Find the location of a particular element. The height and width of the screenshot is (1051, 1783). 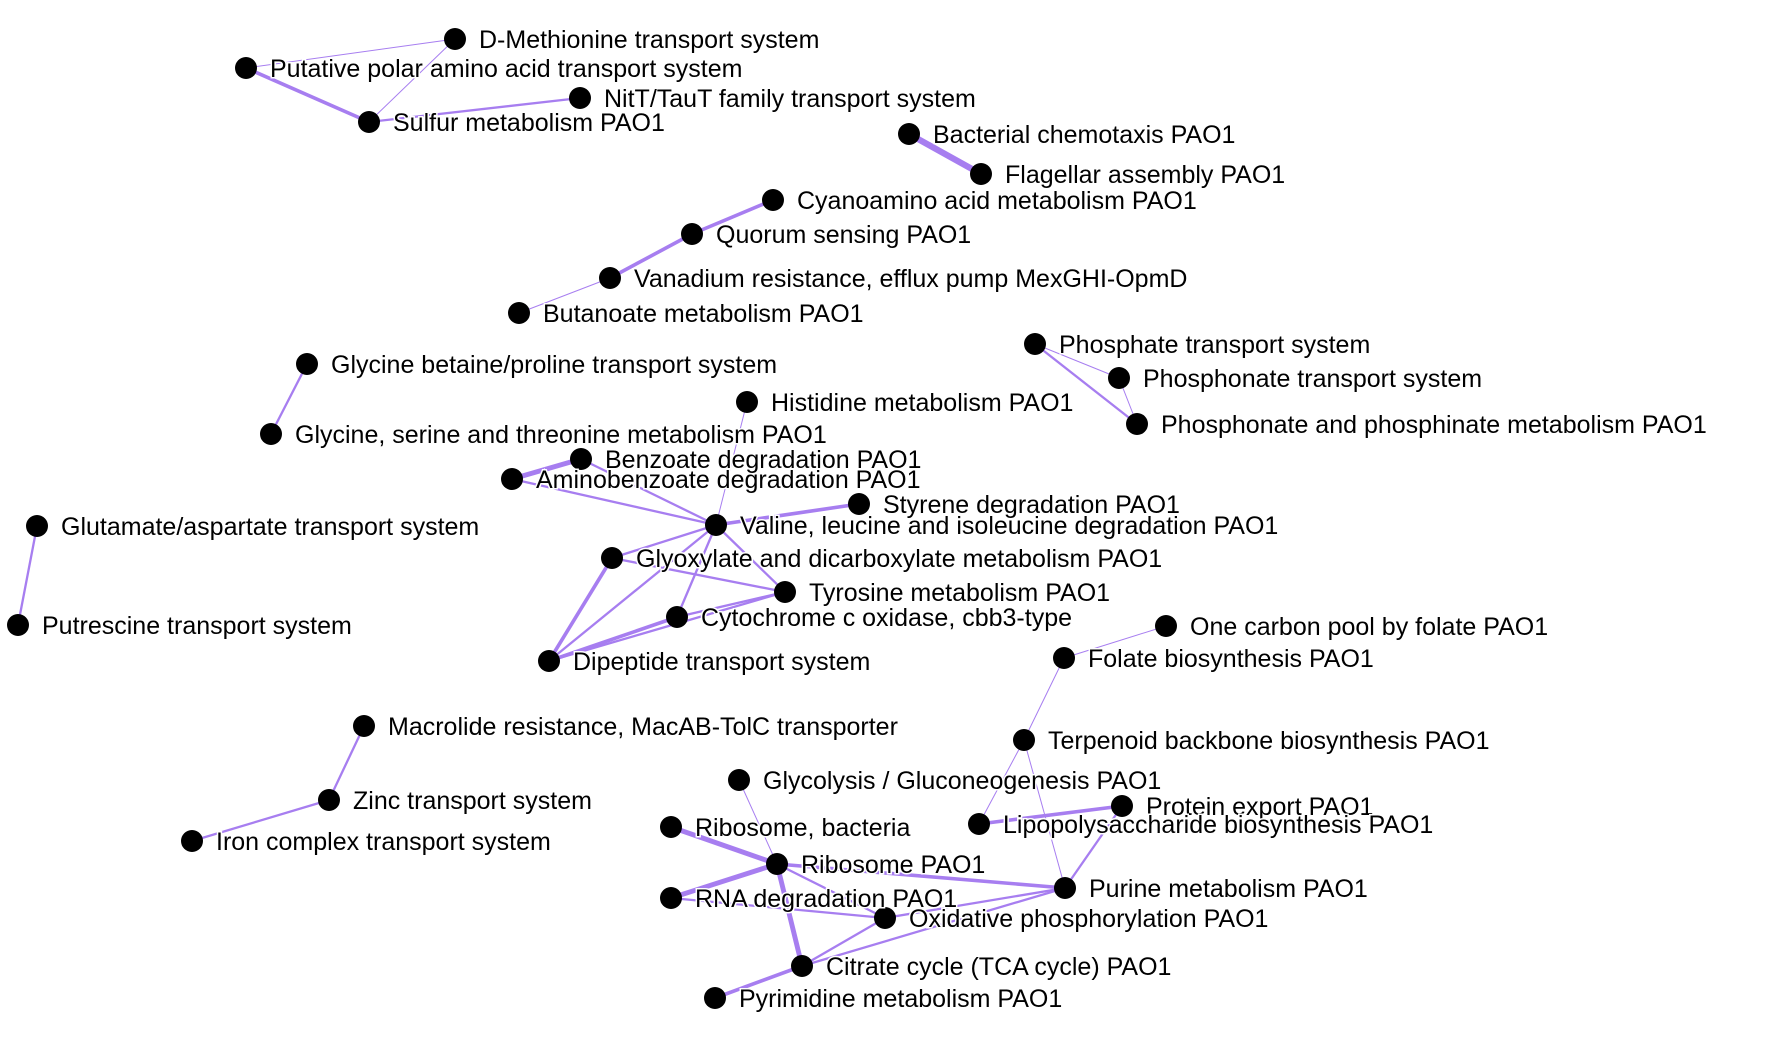

node-label-ribob: Ribosome, bacteria is located at coordinates (802, 828).